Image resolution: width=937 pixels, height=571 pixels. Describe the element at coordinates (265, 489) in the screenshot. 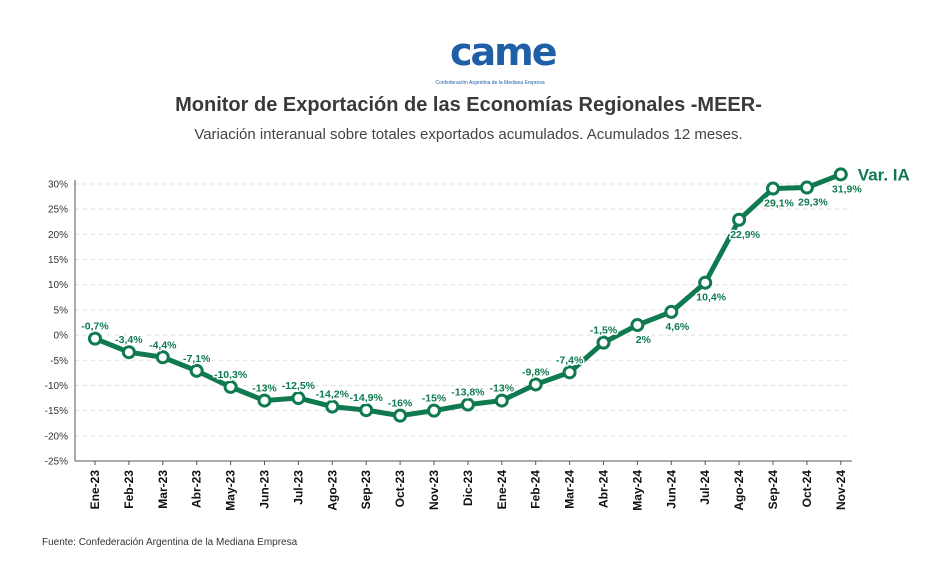

I see `x-tick-label: Jun-23` at that location.